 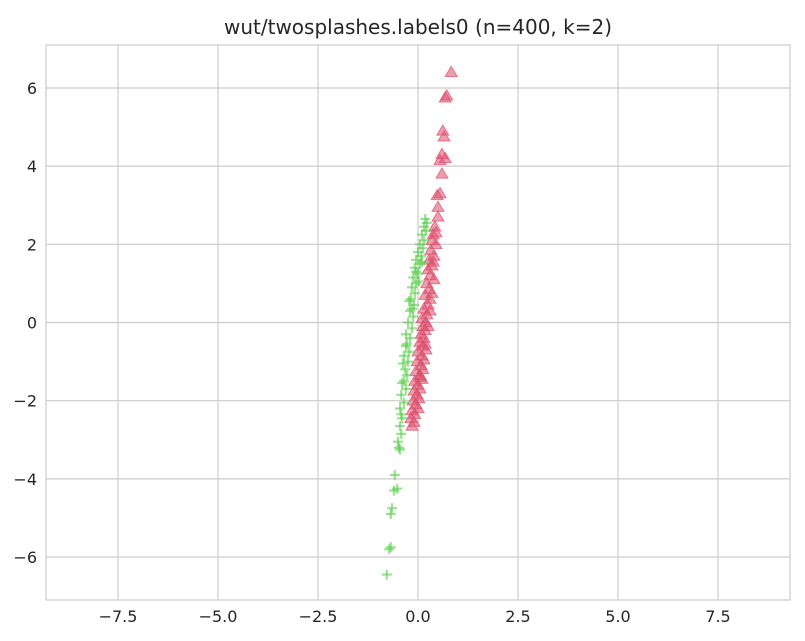 What do you see at coordinates (218, 616) in the screenshot?
I see `x-tick-label: −5.0` at bounding box center [218, 616].